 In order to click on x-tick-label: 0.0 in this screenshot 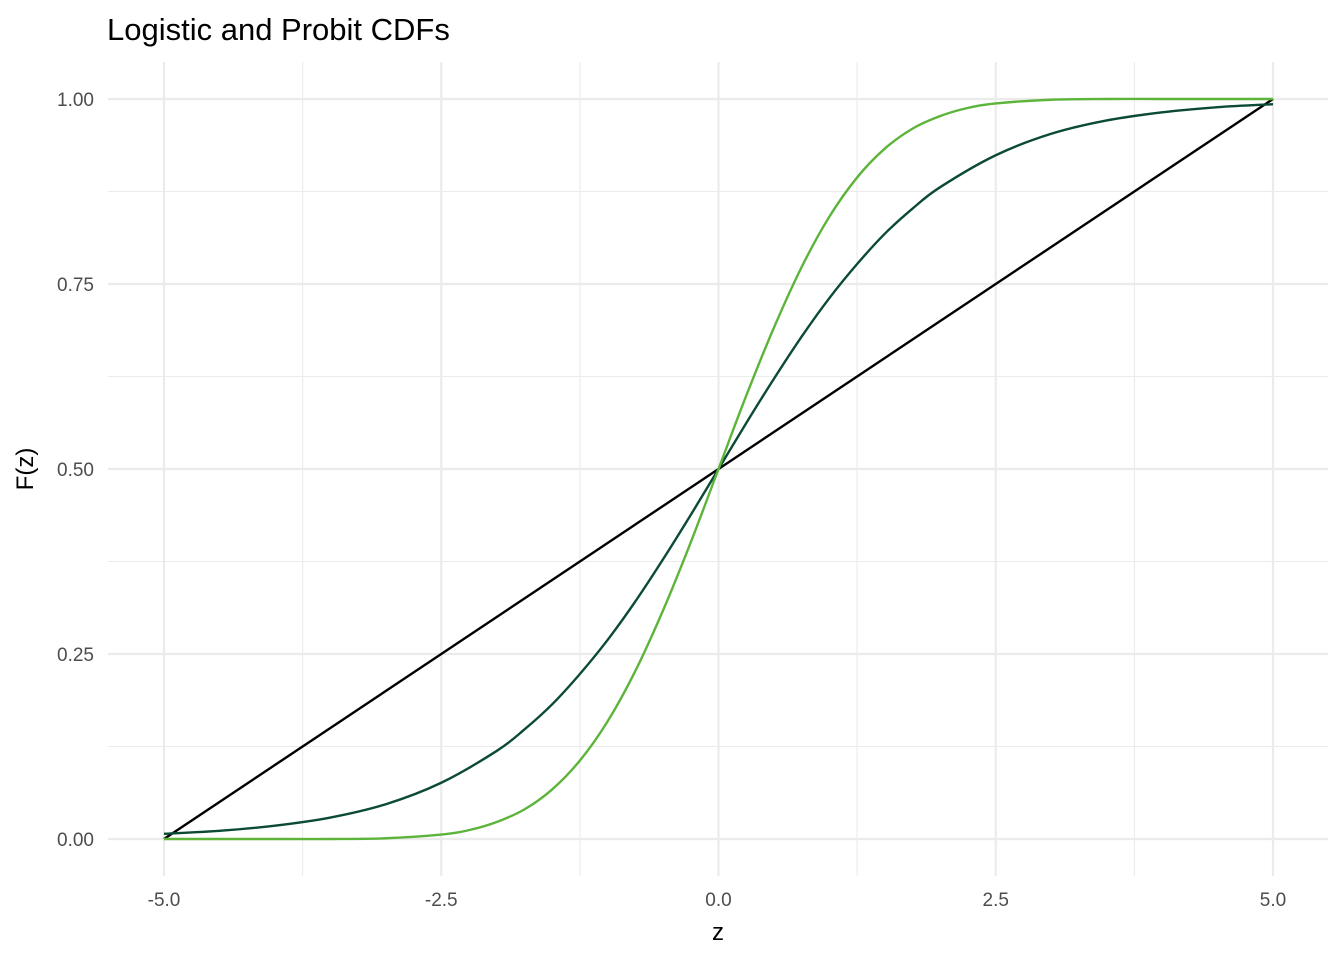, I will do `click(718, 900)`.